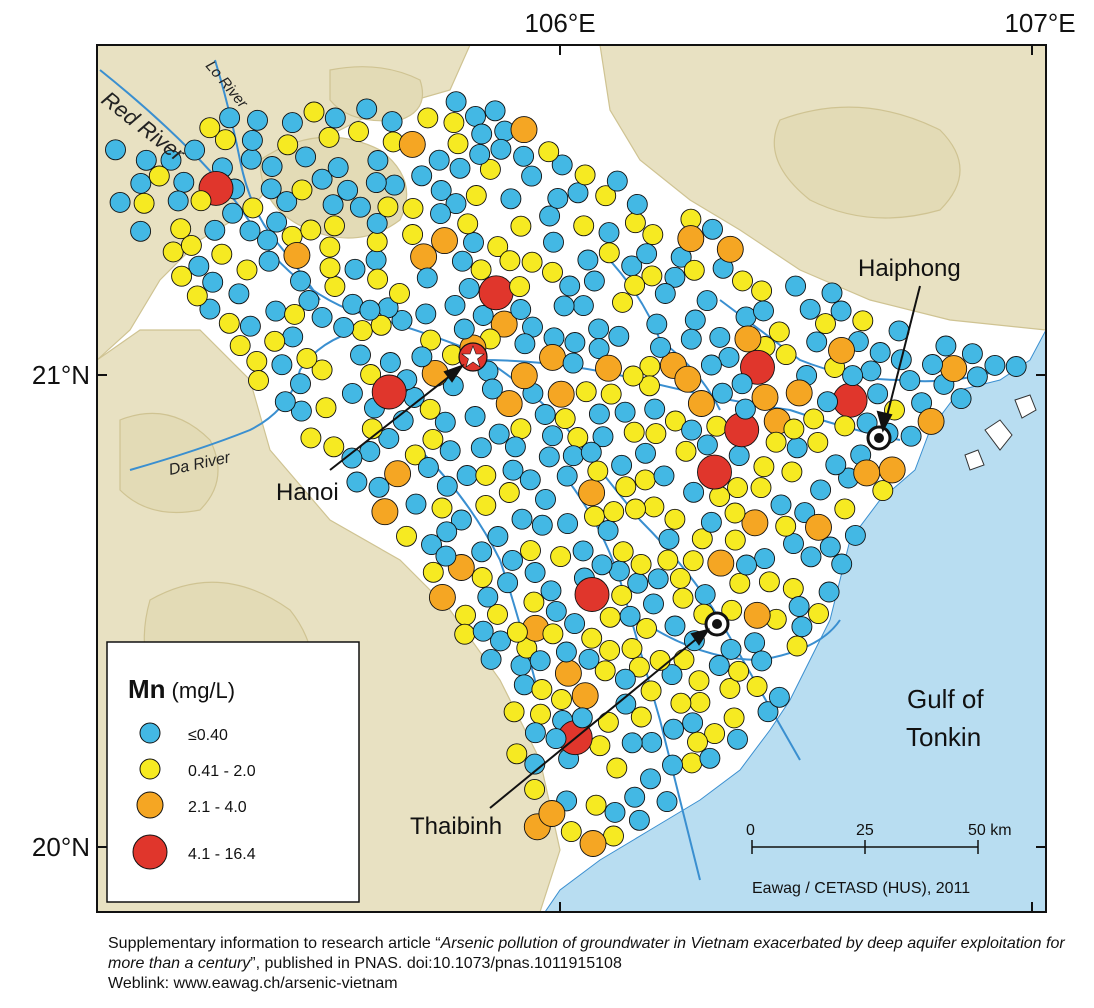 Image resolution: width=1094 pixels, height=1008 pixels. What do you see at coordinates (253, 983) in the screenshot?
I see `caption-weblink: Weblink: www.eawag.ch/arsenic-vietnam` at bounding box center [253, 983].